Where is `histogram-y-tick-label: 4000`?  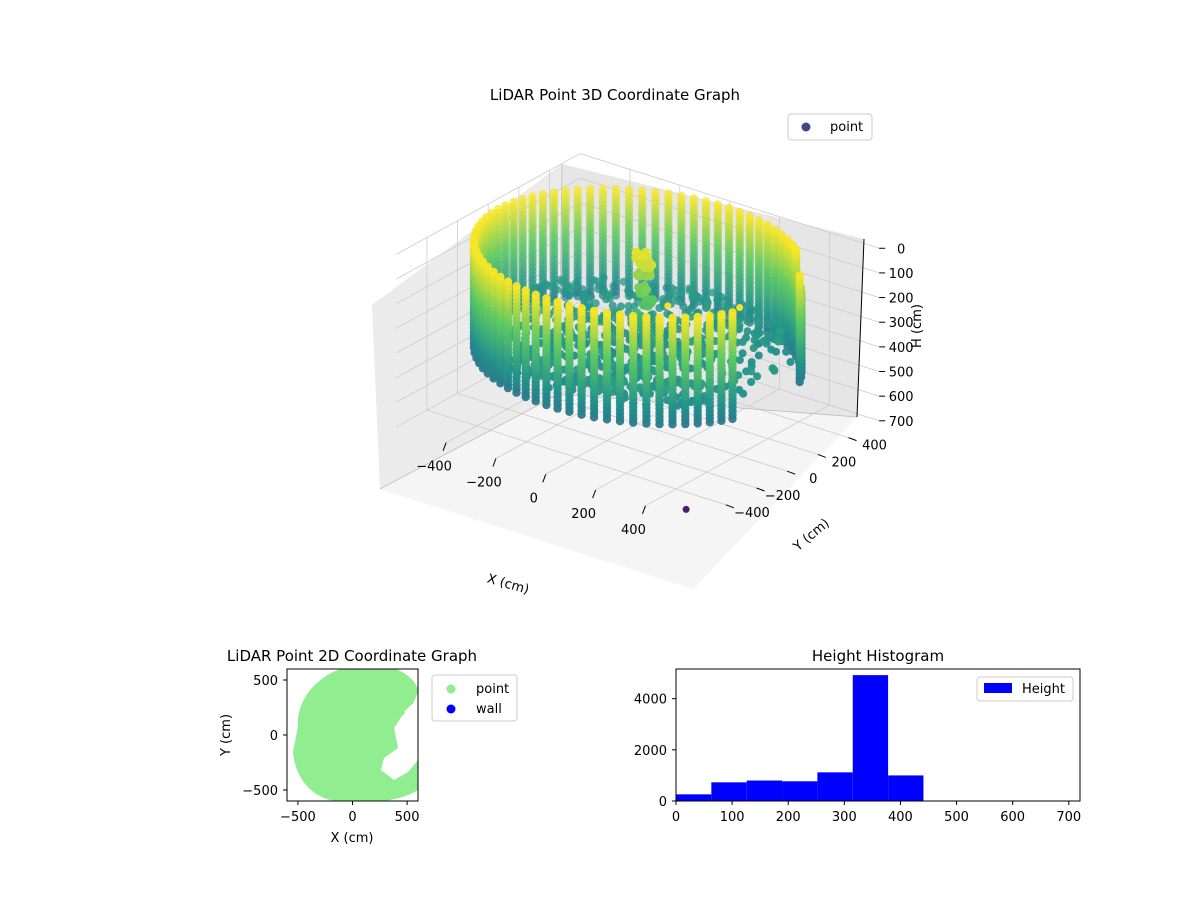
histogram-y-tick-label: 4000 is located at coordinates (650, 700).